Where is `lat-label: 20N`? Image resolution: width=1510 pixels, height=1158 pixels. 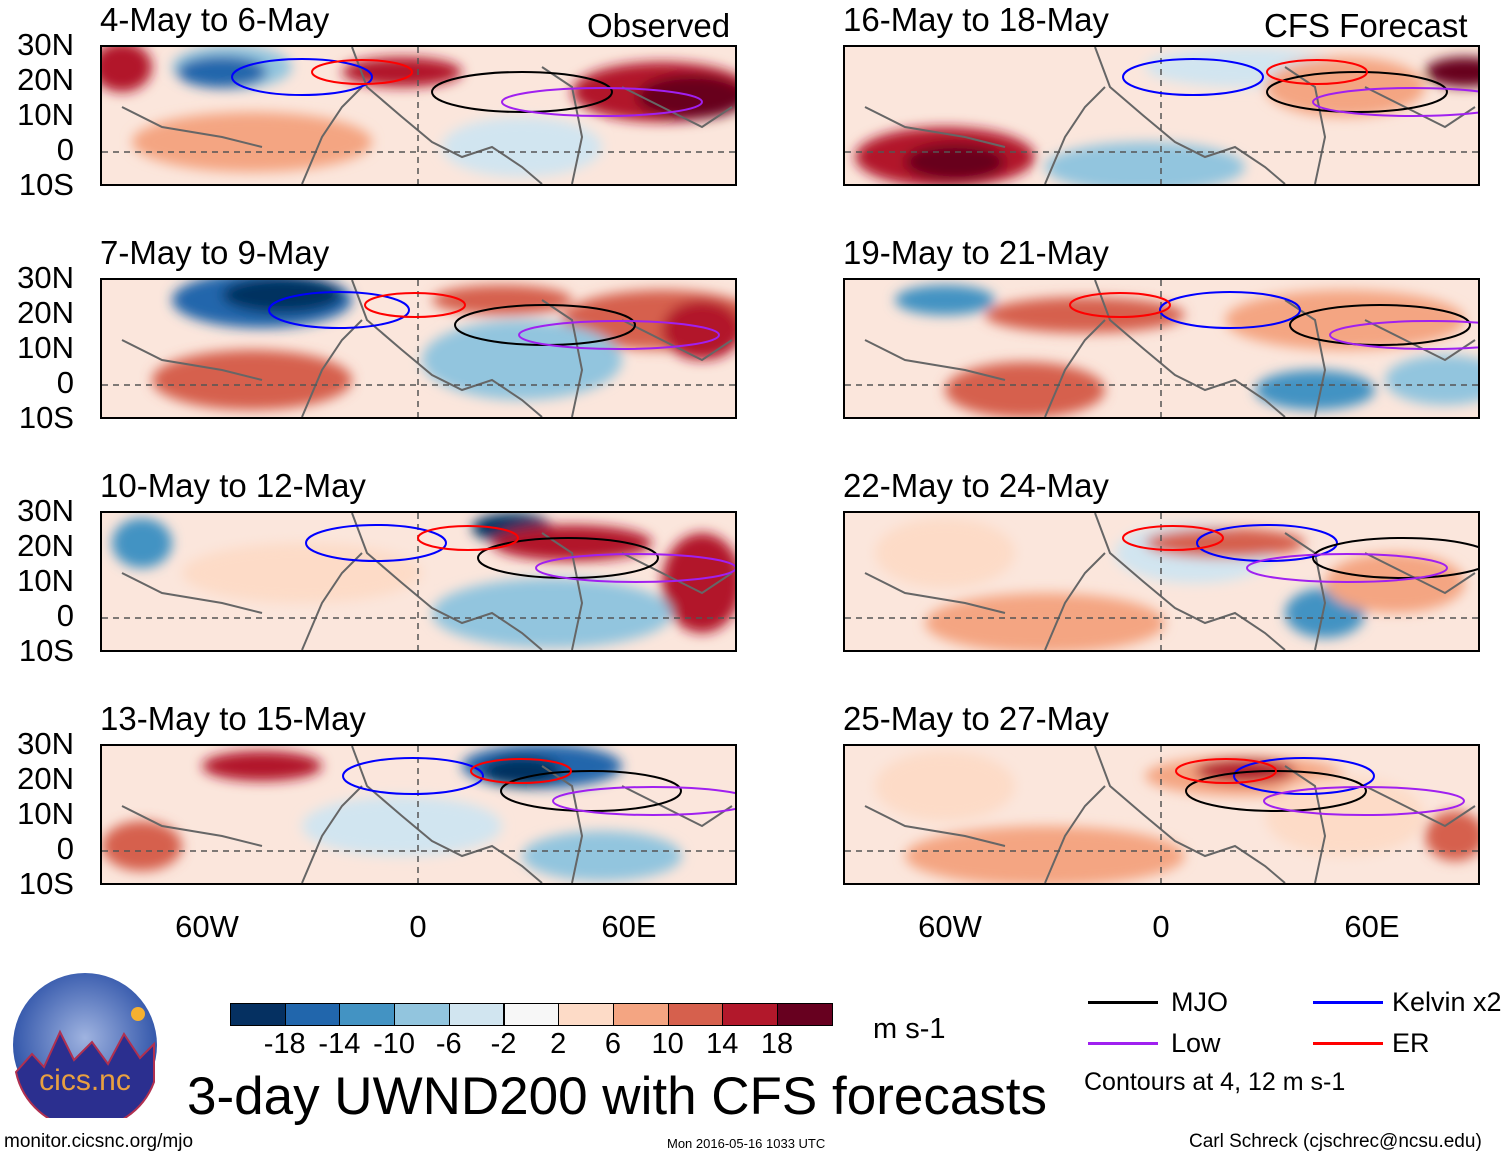 lat-label: 20N is located at coordinates (45, 545).